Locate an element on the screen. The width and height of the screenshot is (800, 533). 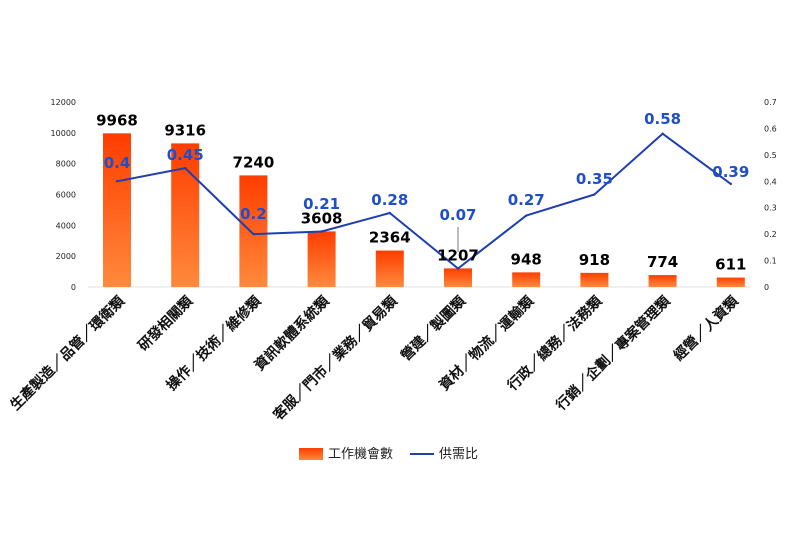
category-label: 客服／門市／業務／貿易類 is located at coordinates (335, 358).